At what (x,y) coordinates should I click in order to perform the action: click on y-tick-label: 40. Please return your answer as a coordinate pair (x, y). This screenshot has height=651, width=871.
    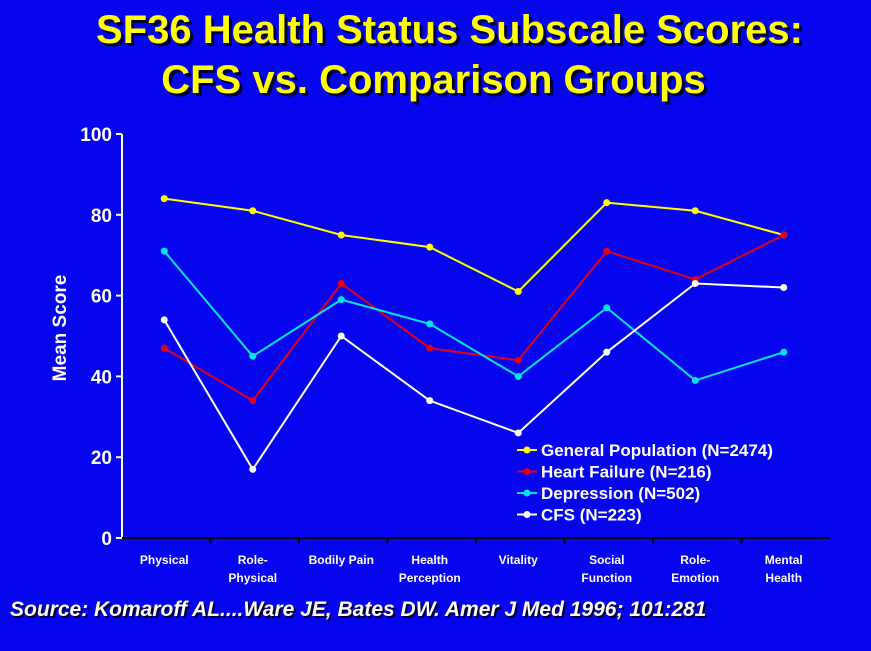
    Looking at the image, I should click on (101, 377).